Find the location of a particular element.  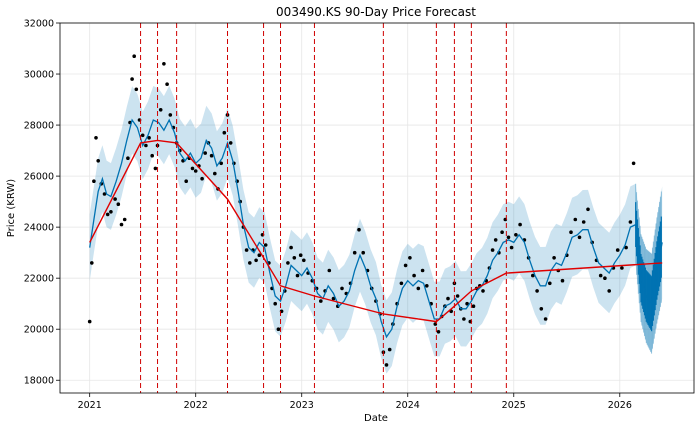

y-tick-label: 28000 is located at coordinates (39, 126).